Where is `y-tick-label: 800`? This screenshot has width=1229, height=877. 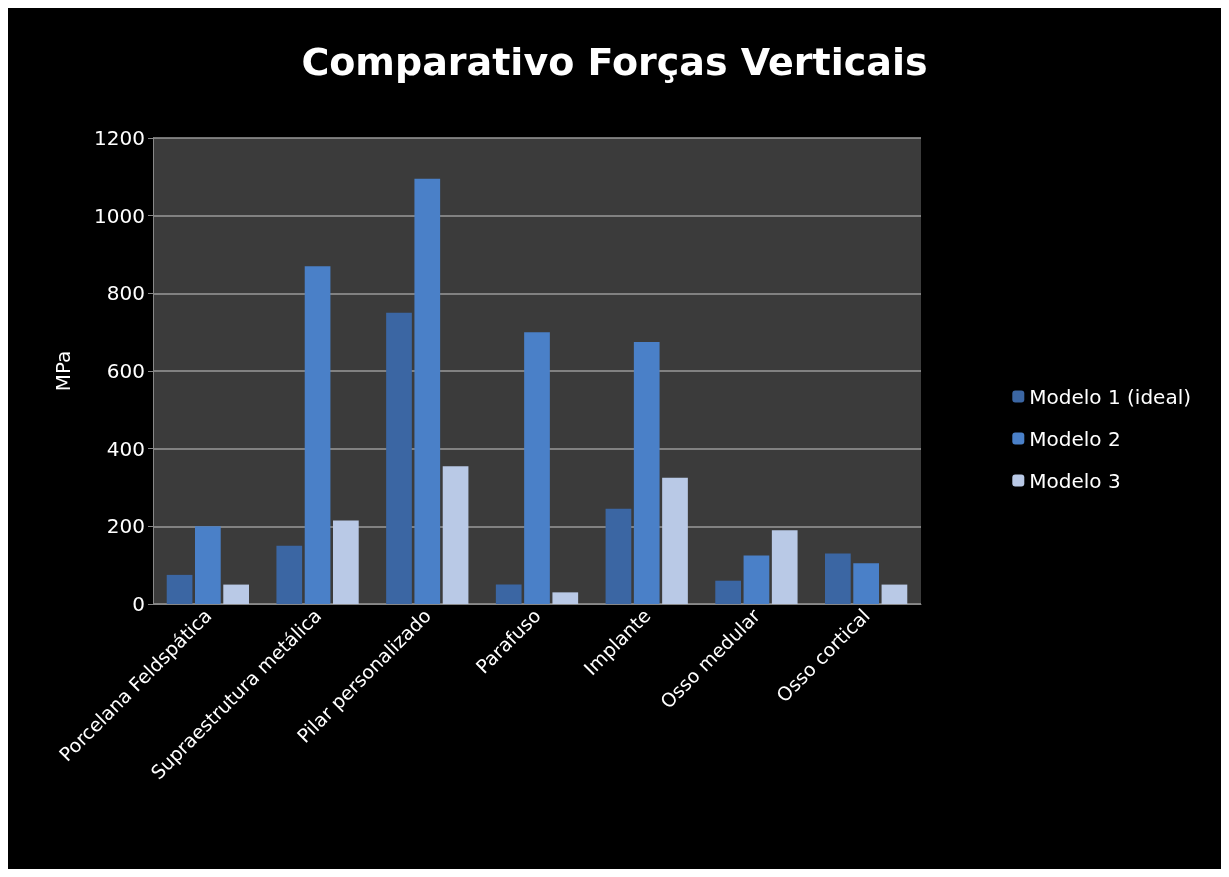
y-tick-label: 800 is located at coordinates (125, 293).